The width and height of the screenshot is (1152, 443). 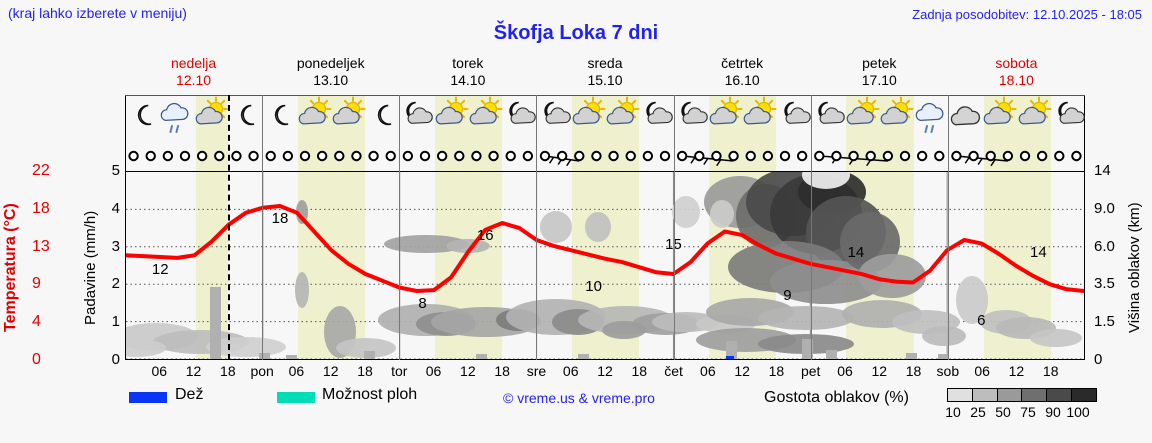 What do you see at coordinates (1102, 170) in the screenshot?
I see `tick-cloud-0: 14` at bounding box center [1102, 170].